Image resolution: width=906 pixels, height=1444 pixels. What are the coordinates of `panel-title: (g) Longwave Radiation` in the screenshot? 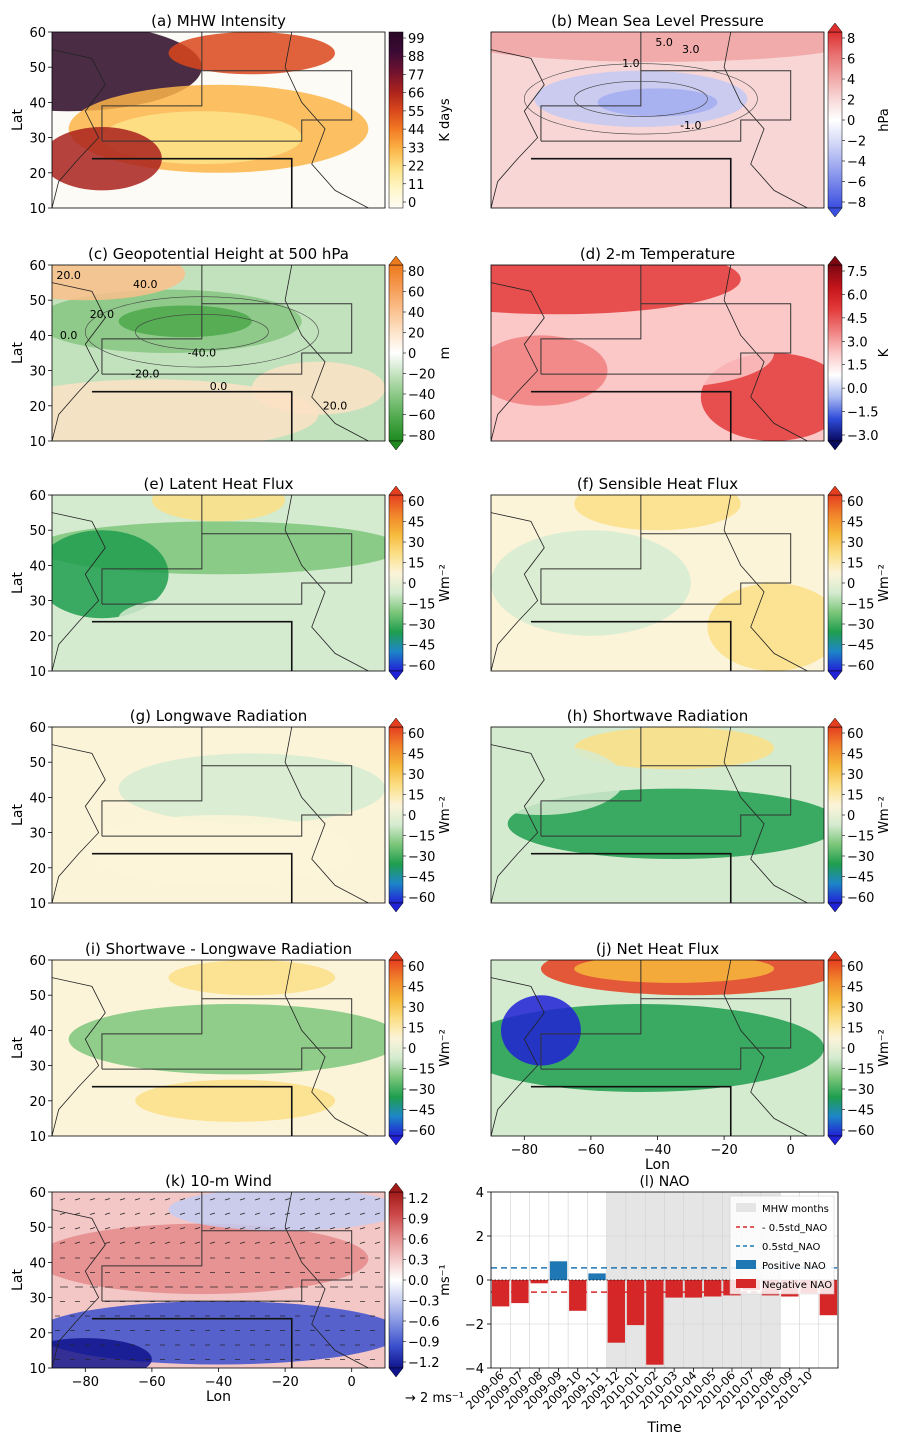 It's located at (219, 716).